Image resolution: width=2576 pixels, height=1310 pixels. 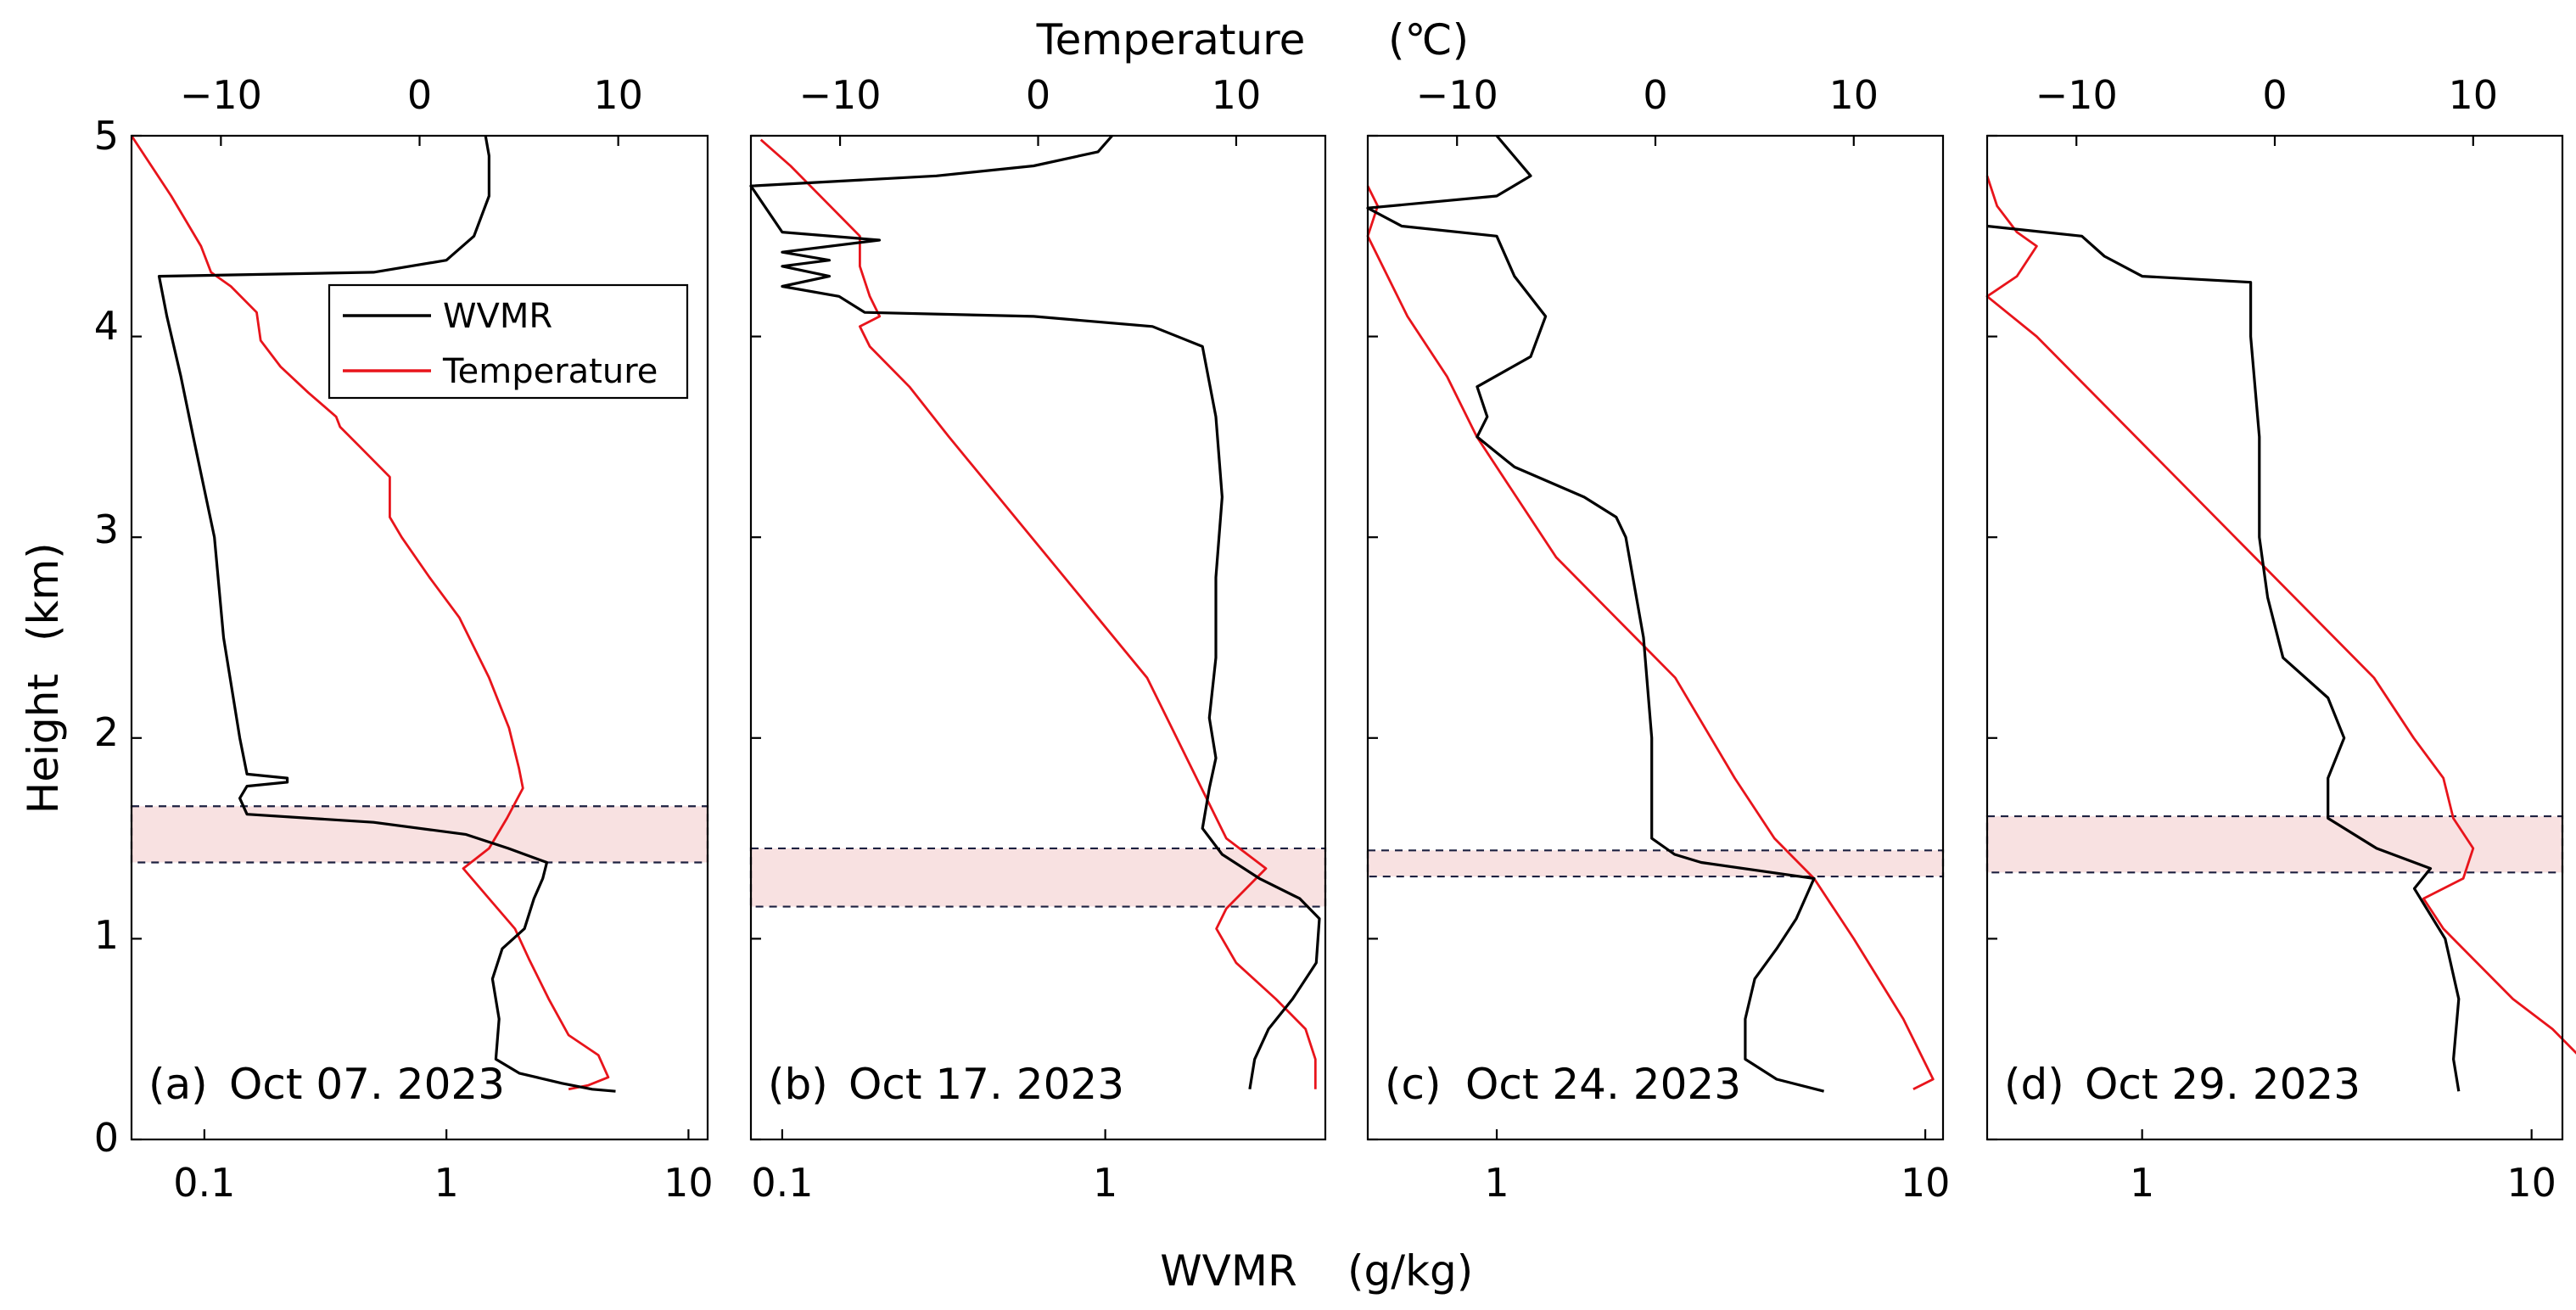 I want to click on bottom-tick-labels: 0.1 1 10, so click(x=443, y=1183).